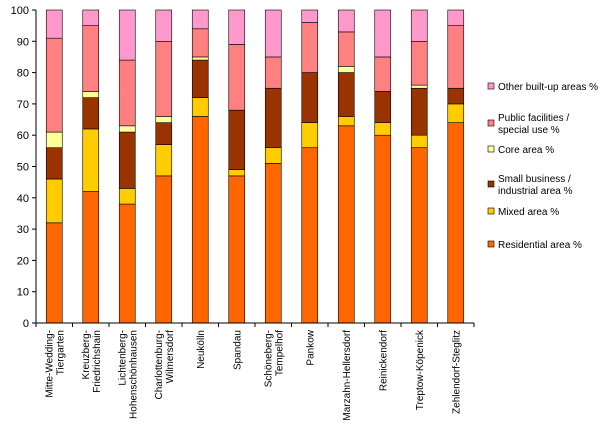 Image resolution: width=610 pixels, height=440 pixels. Describe the element at coordinates (268, 358) in the screenshot. I see `x-category-label-6-0: Schöneberg-` at that location.